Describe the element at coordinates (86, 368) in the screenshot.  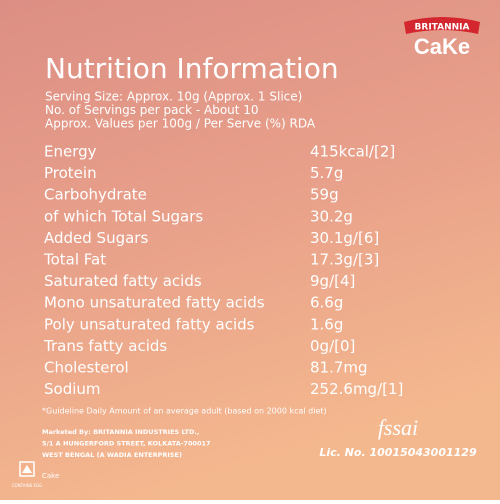
I see `nutrient-name: Cholesterol` at that location.